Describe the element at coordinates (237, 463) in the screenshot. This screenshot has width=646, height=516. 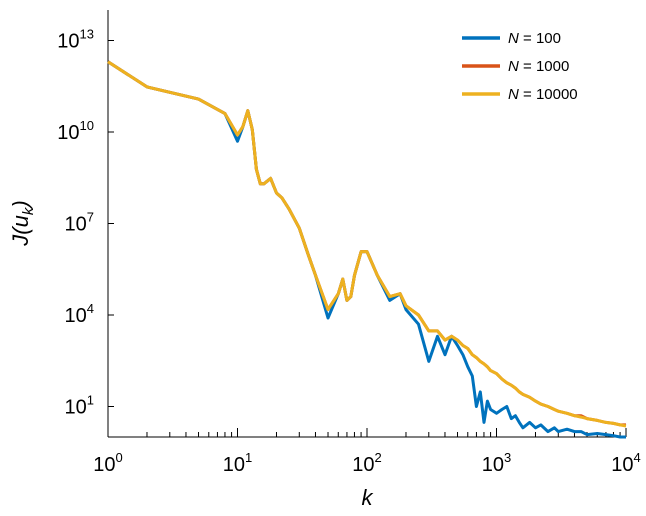
I see `x-tick-label: 10¹` at that location.